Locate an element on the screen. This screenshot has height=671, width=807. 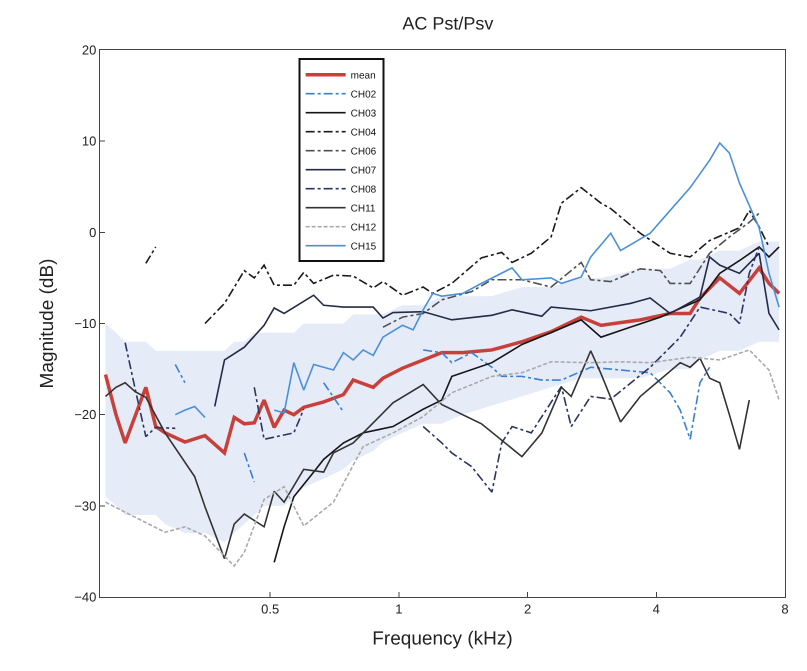
legend-label: CH06 is located at coordinates (363, 152).